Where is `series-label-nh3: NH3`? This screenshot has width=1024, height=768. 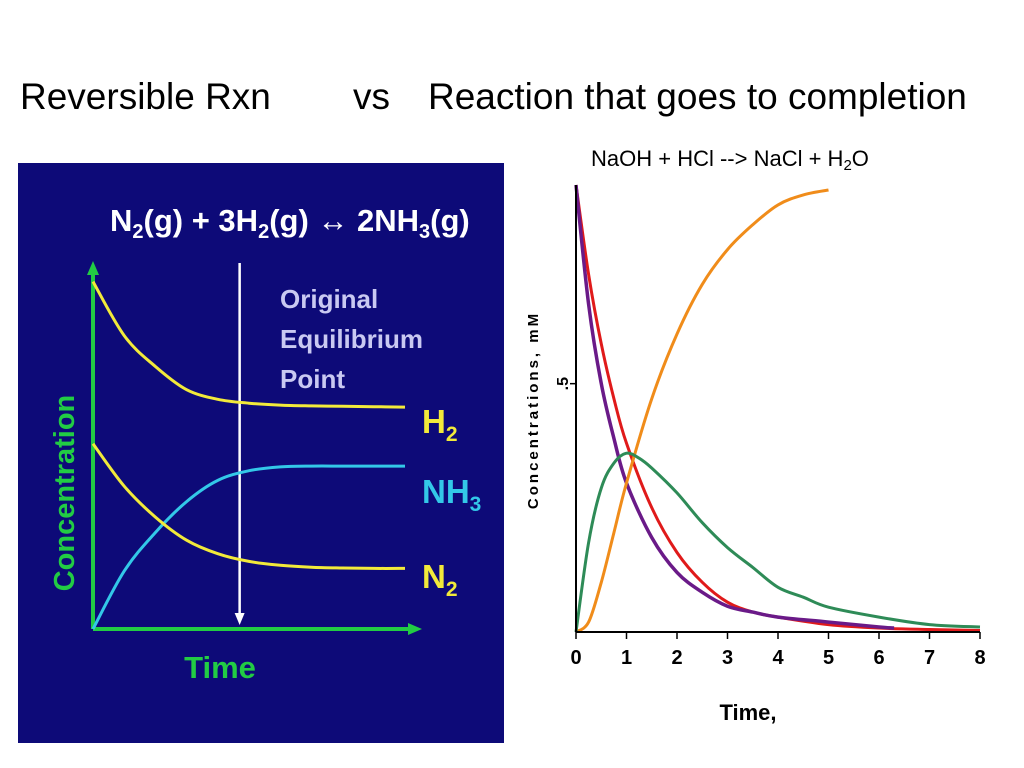
series-label-nh3: NH3 is located at coordinates (451, 494).